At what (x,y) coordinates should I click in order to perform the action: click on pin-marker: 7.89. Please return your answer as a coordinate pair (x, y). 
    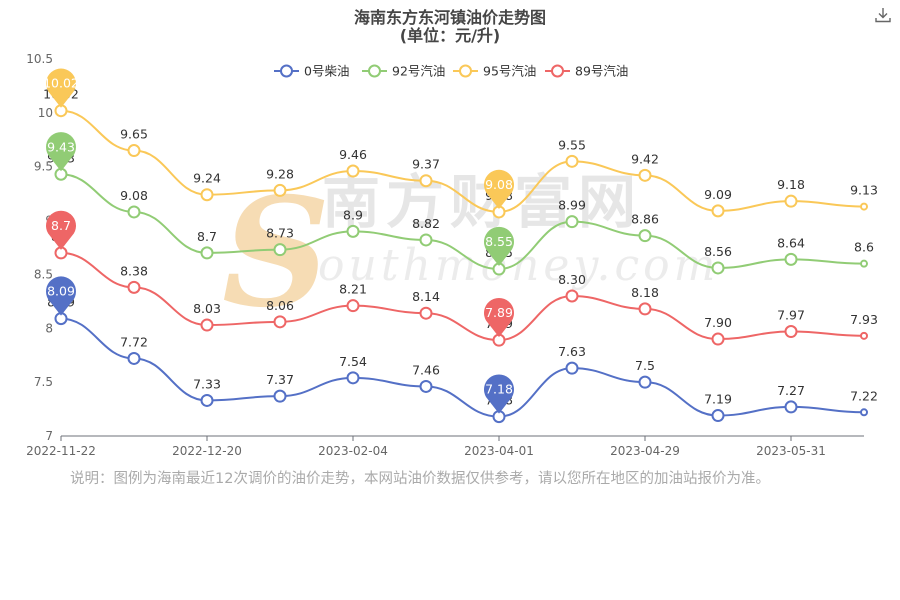
    Looking at the image, I should click on (499, 317).